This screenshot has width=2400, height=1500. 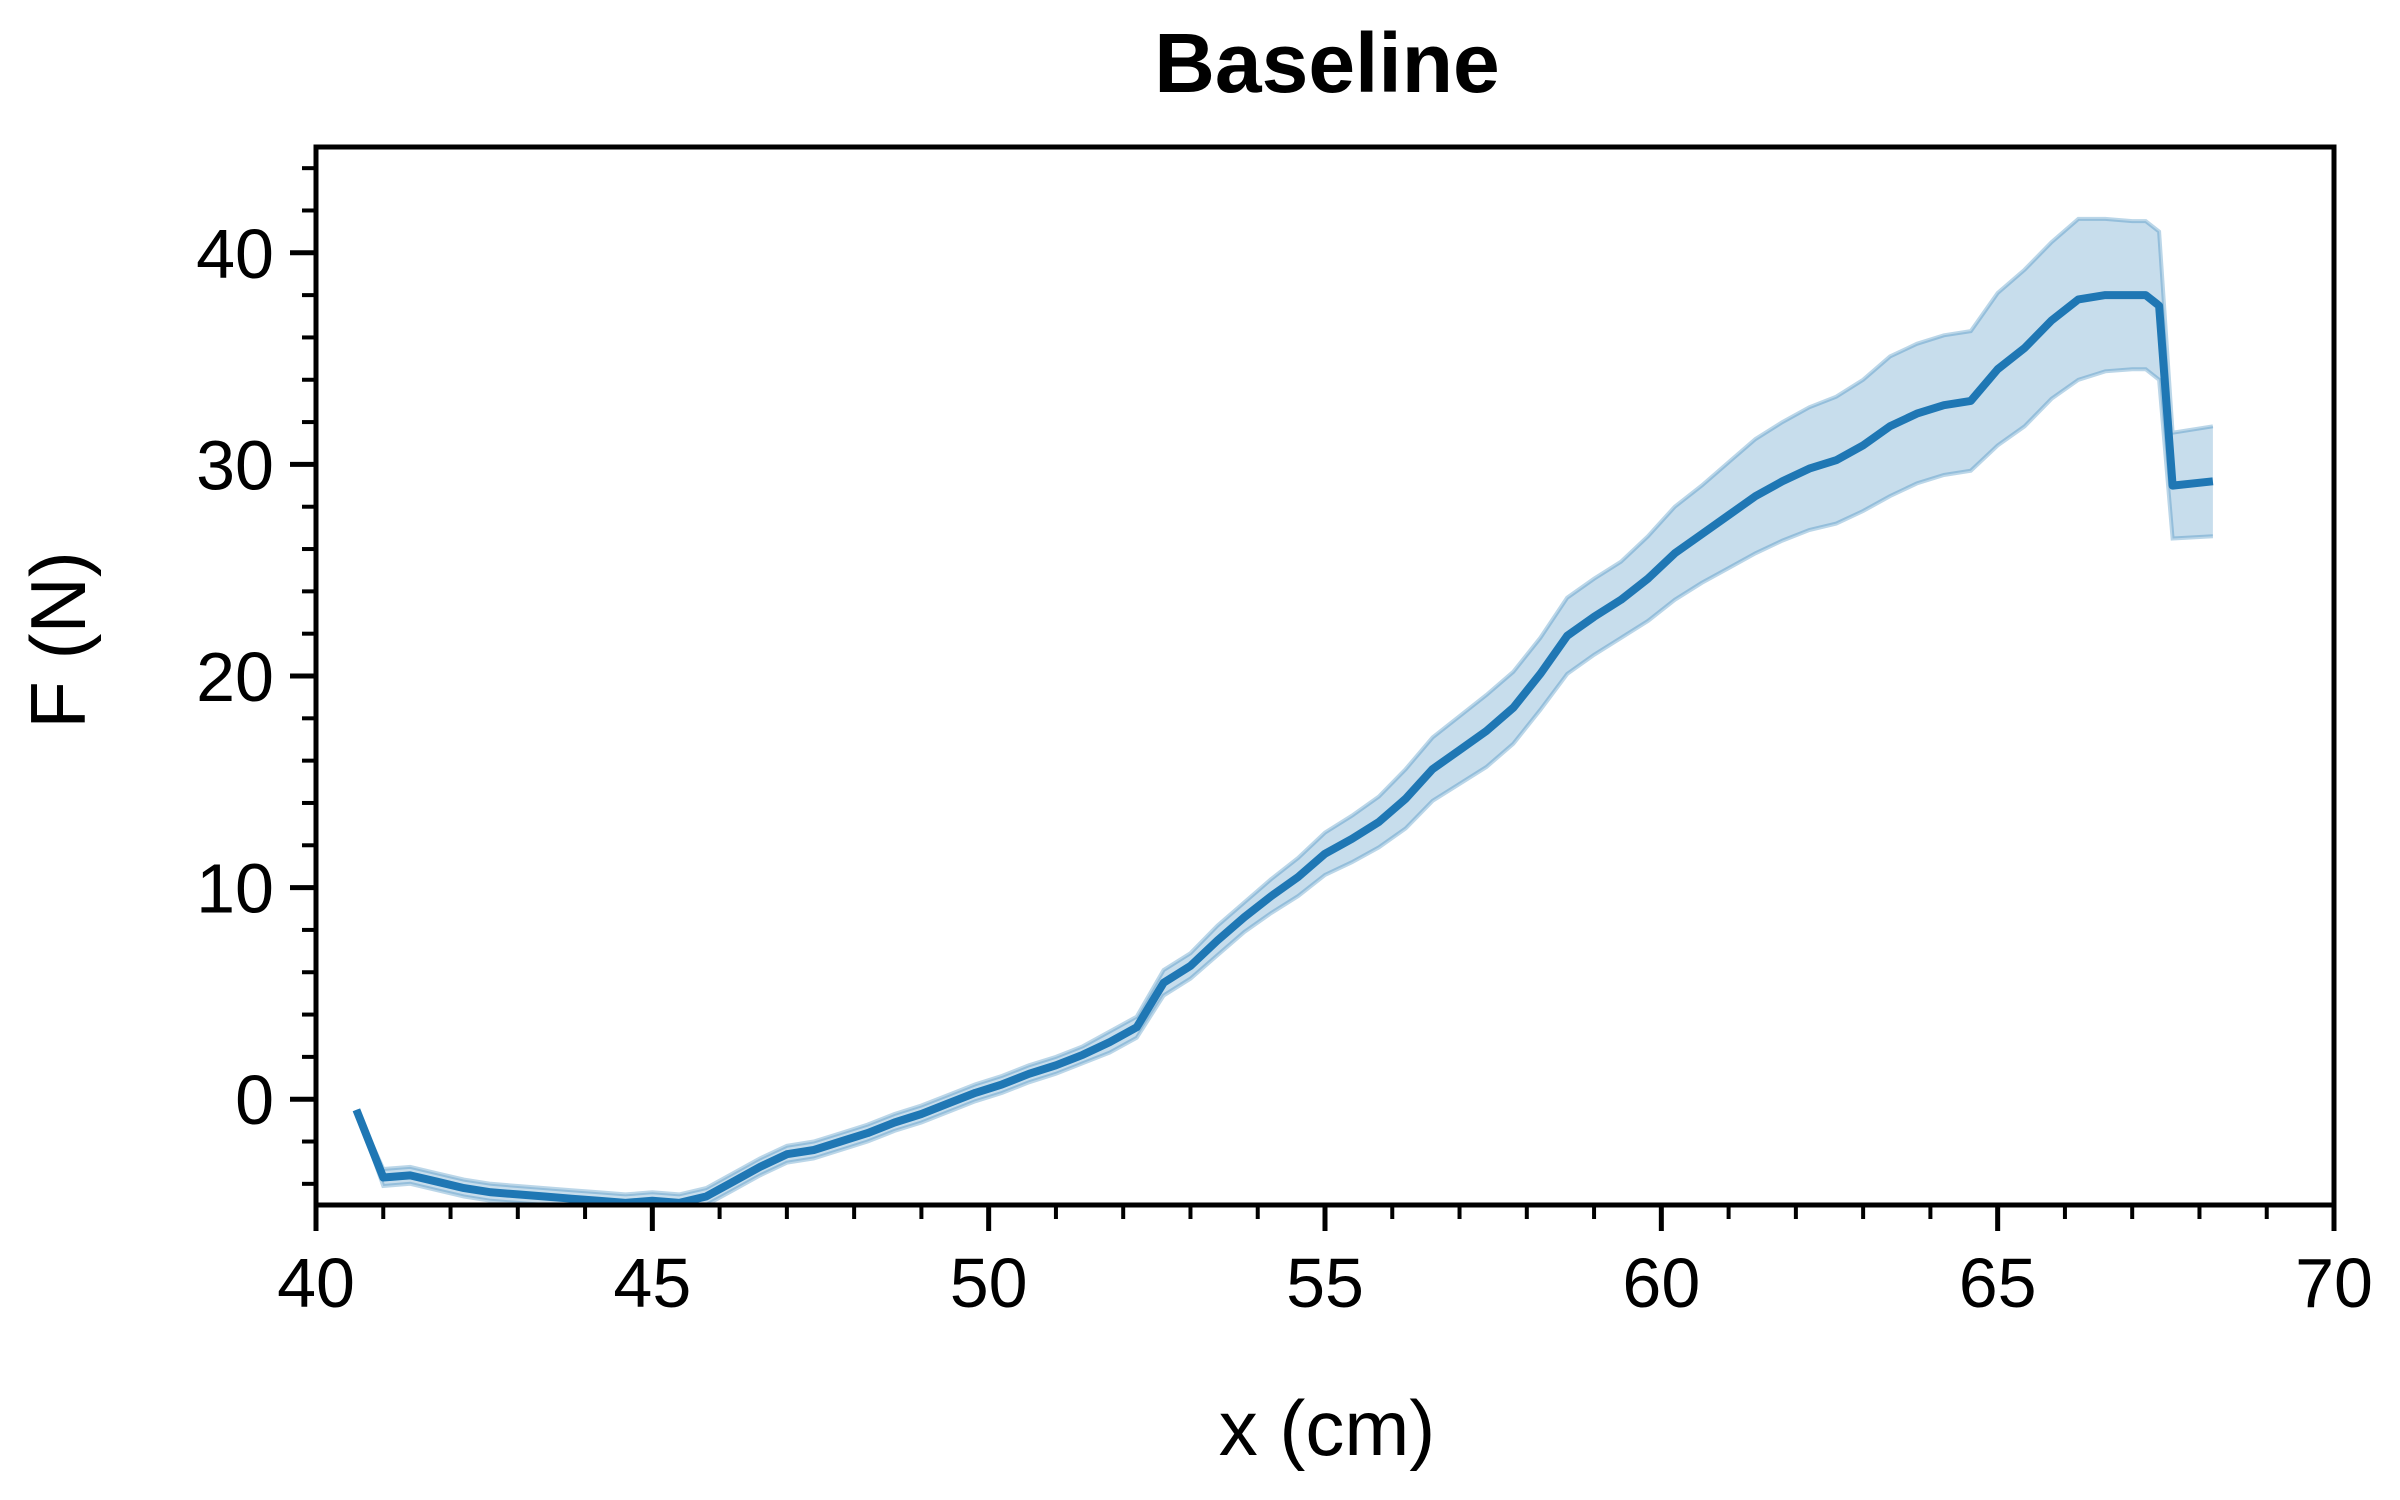 What do you see at coordinates (235, 465) in the screenshot?
I see `y-tick-label: 30` at bounding box center [235, 465].